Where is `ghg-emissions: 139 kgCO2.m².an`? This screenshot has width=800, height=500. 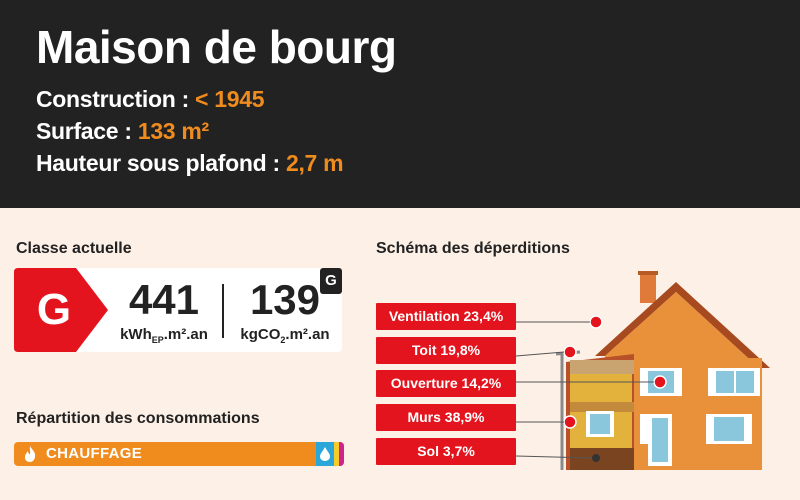
ghg-emissions: 139 kgCO2.m².an is located at coordinates (285, 311).